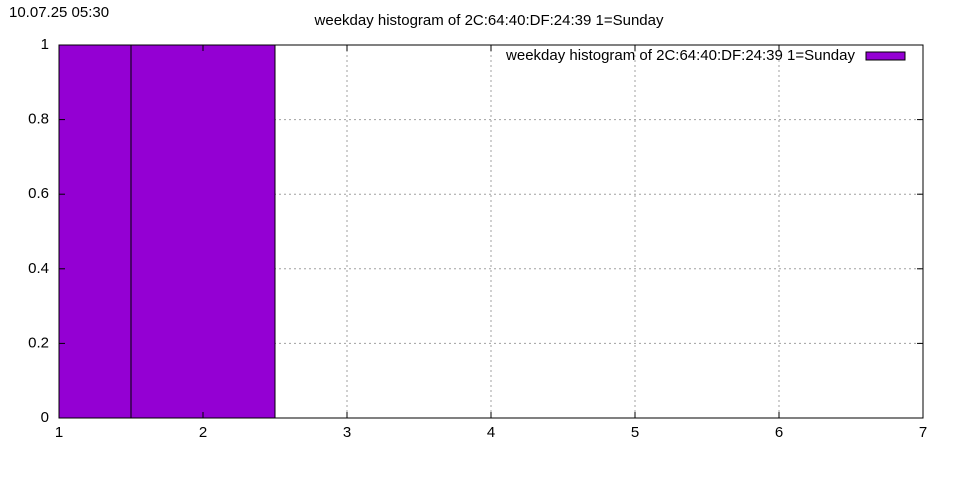  Describe the element at coordinates (347, 432) in the screenshot. I see `x-tick-label: 3` at that location.